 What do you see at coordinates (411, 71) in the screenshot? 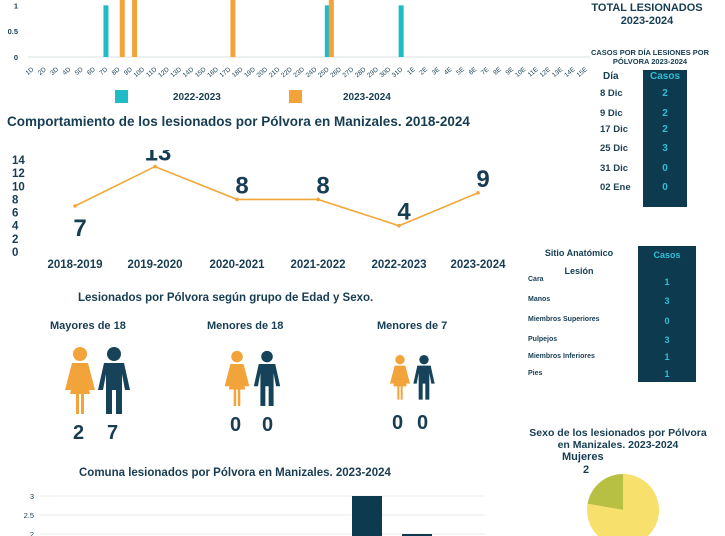
I see `x-tick-label: 1E` at bounding box center [411, 71].